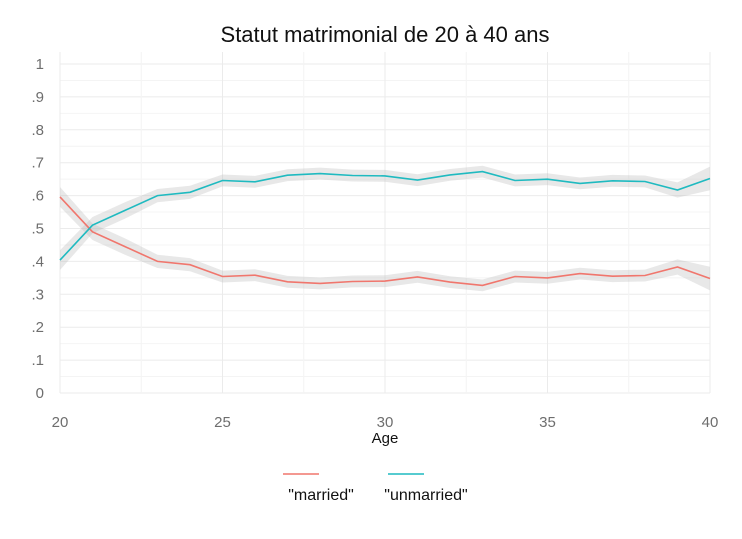 The height and width of the screenshot is (539, 742). What do you see at coordinates (37, 294) in the screenshot?
I see `y-tick-label: .3` at bounding box center [37, 294].